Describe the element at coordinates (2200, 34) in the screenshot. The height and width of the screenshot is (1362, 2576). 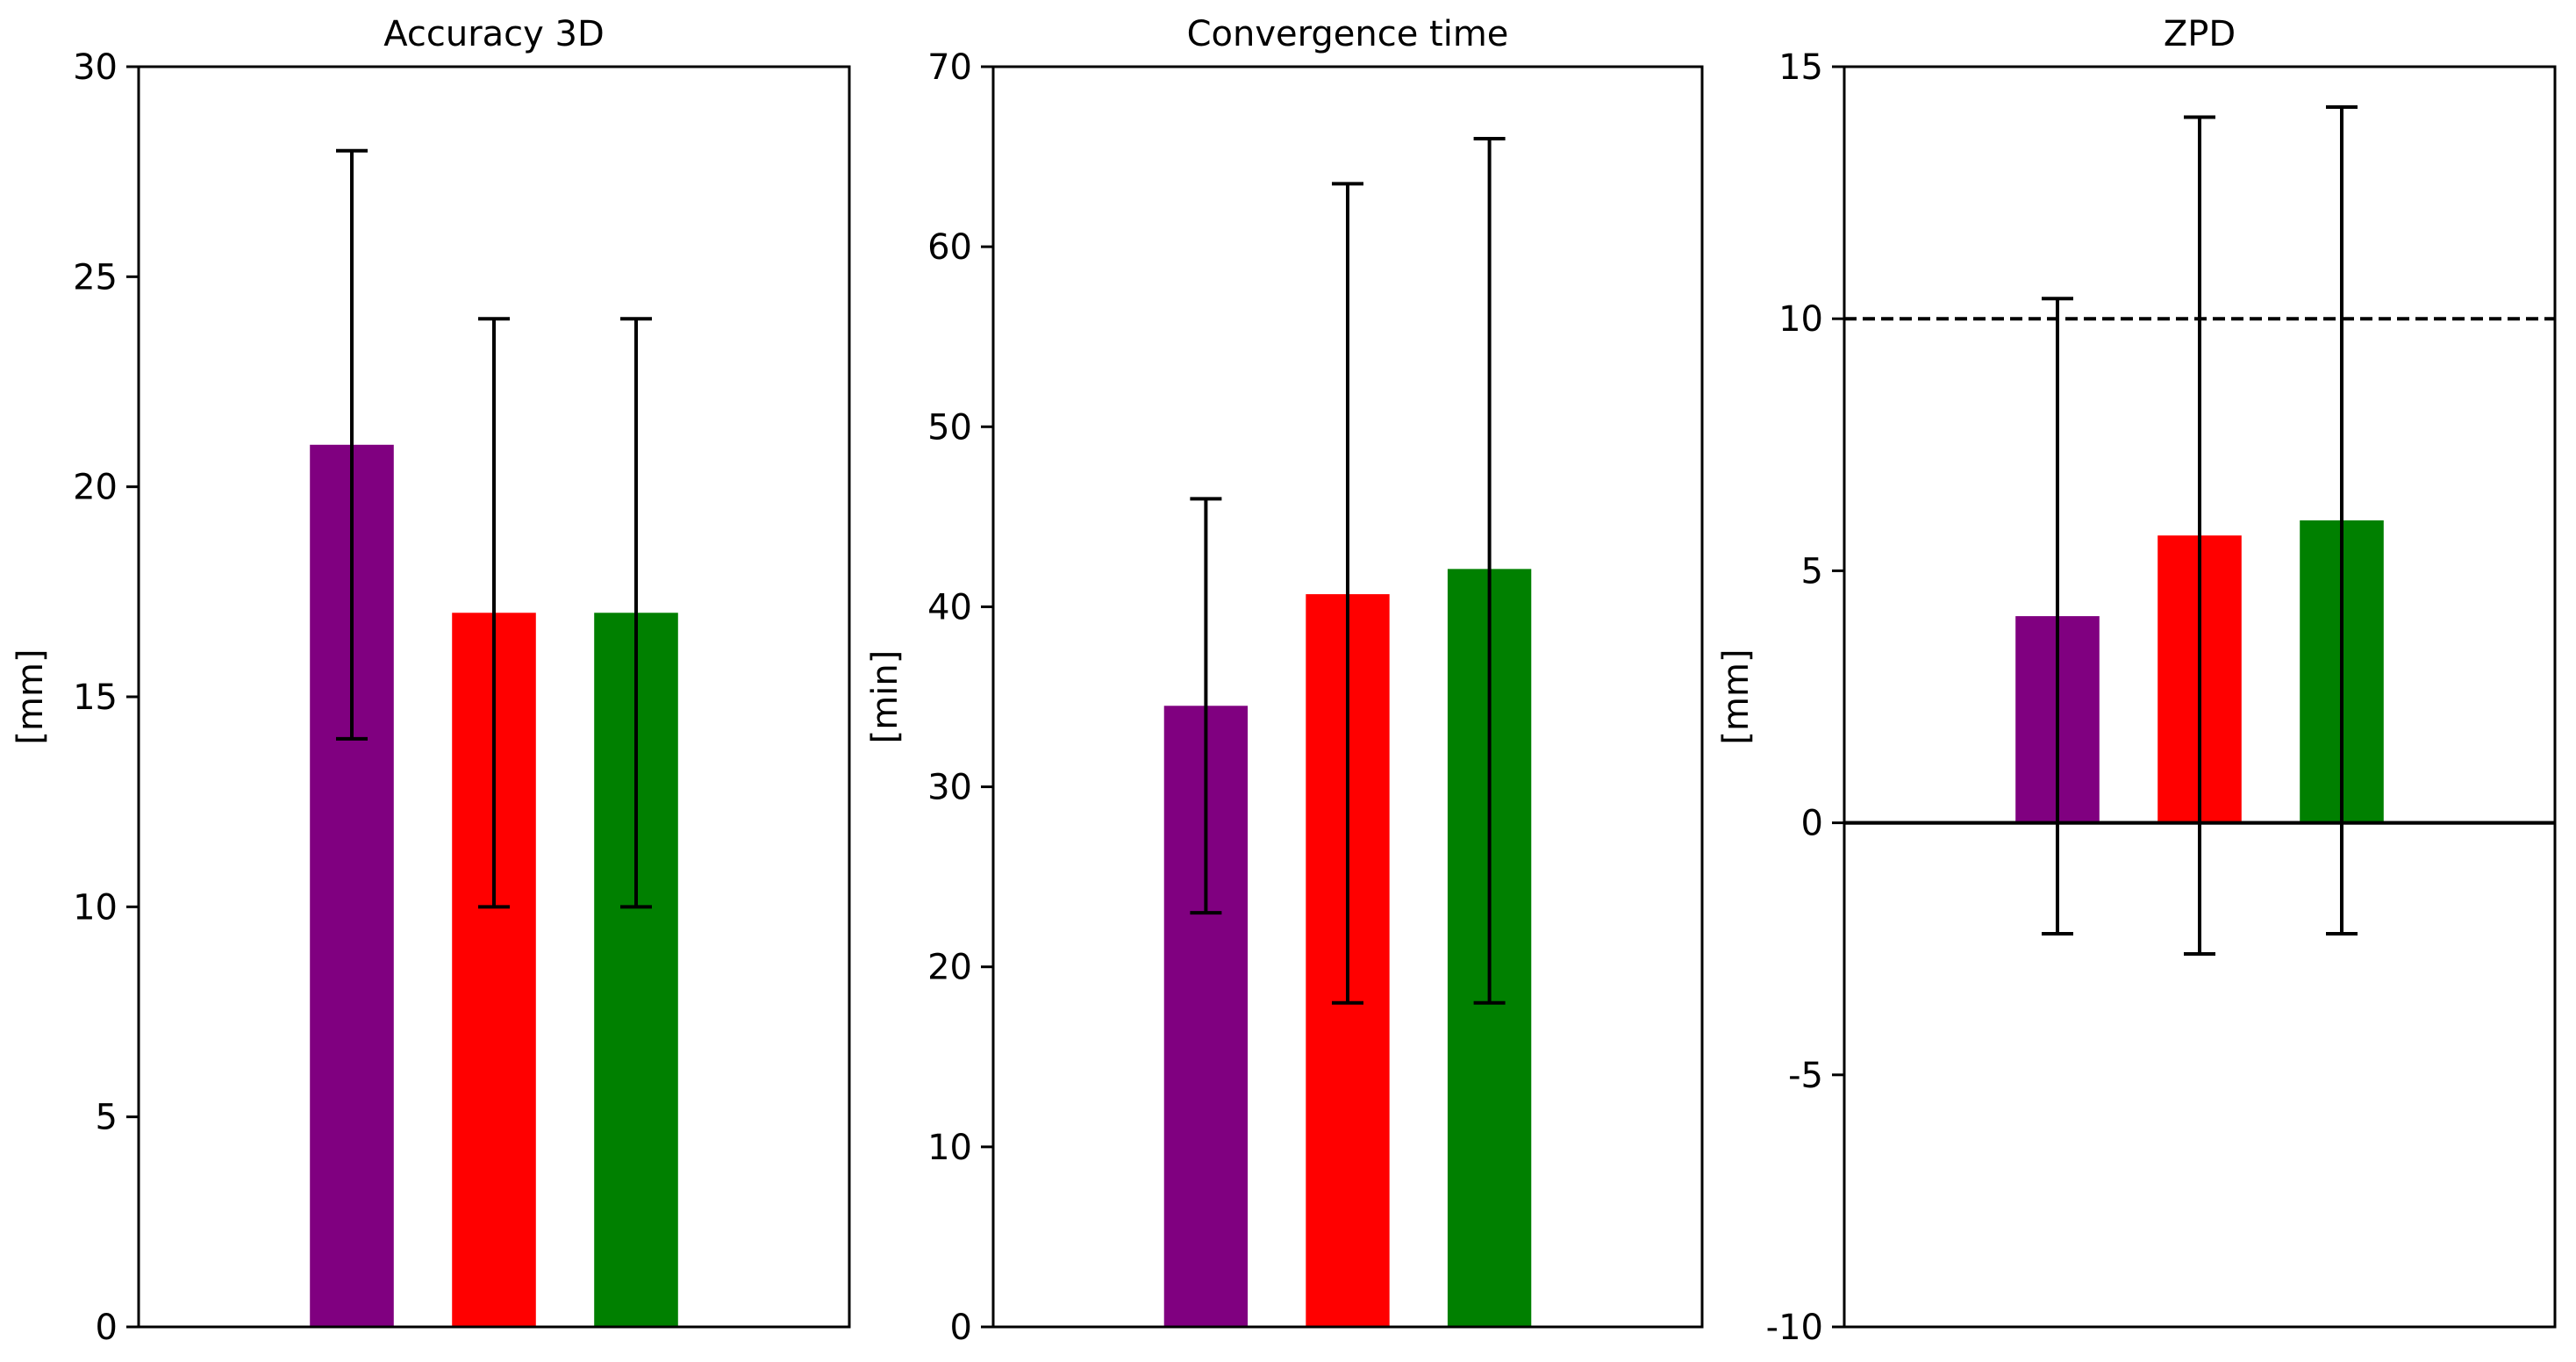
I see `chart-title: ZPD` at that location.